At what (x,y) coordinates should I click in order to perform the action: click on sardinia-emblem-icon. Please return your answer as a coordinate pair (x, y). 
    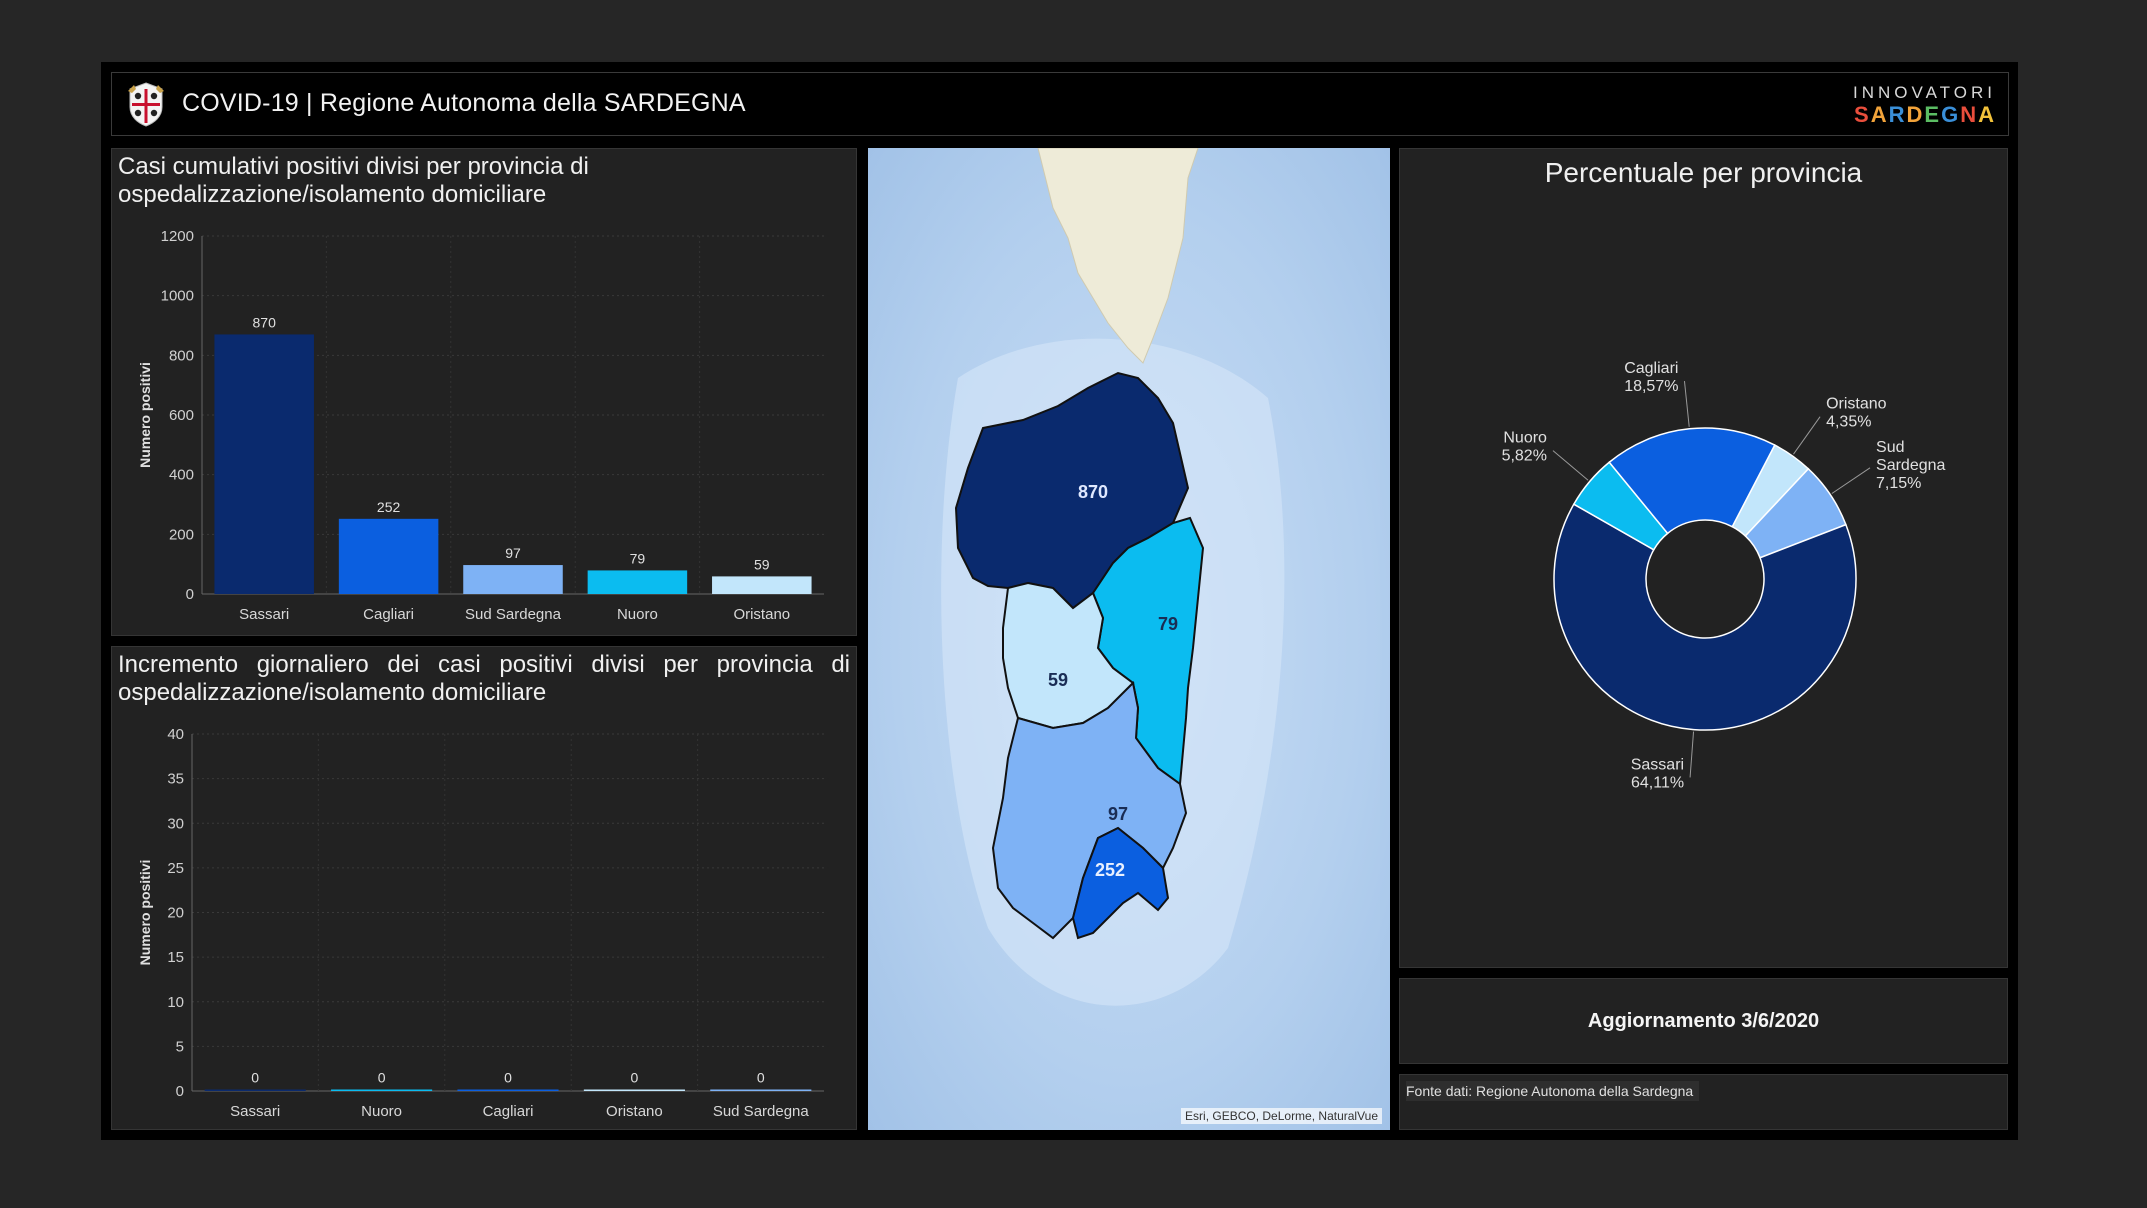
    Looking at the image, I should click on (146, 104).